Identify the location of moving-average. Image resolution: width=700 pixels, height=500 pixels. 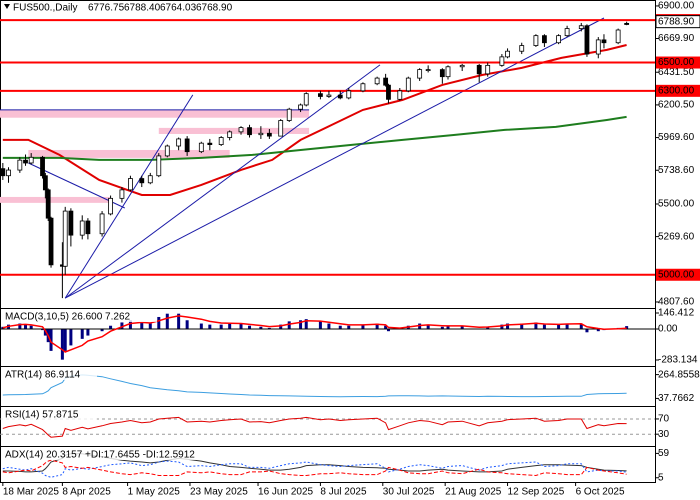
(314, 138).